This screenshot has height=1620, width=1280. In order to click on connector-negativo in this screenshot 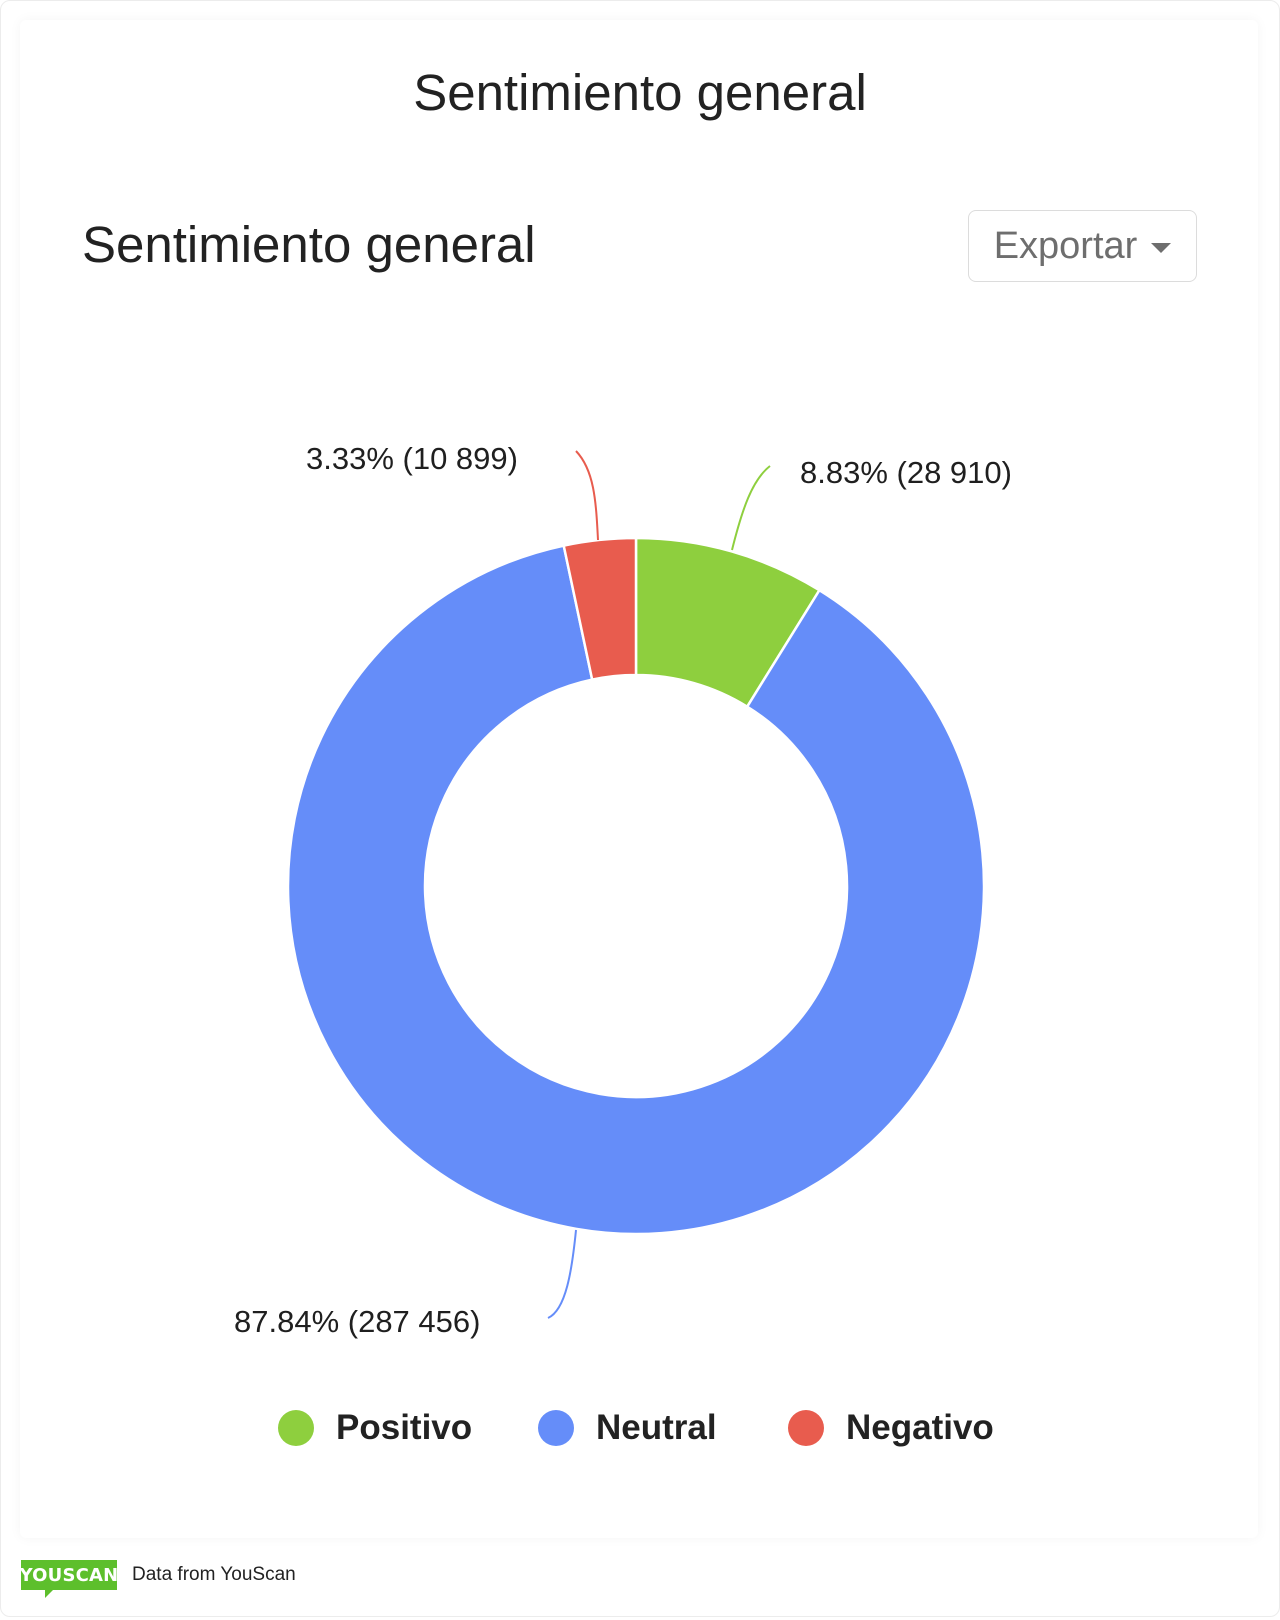, I will do `click(587, 495)`.